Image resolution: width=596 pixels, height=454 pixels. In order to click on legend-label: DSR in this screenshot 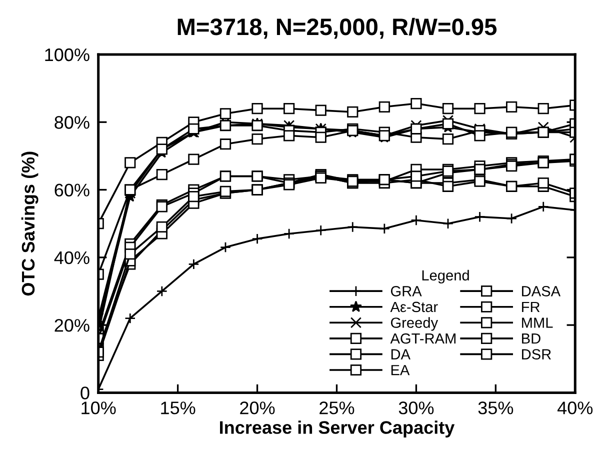, I will do `click(536, 354)`.